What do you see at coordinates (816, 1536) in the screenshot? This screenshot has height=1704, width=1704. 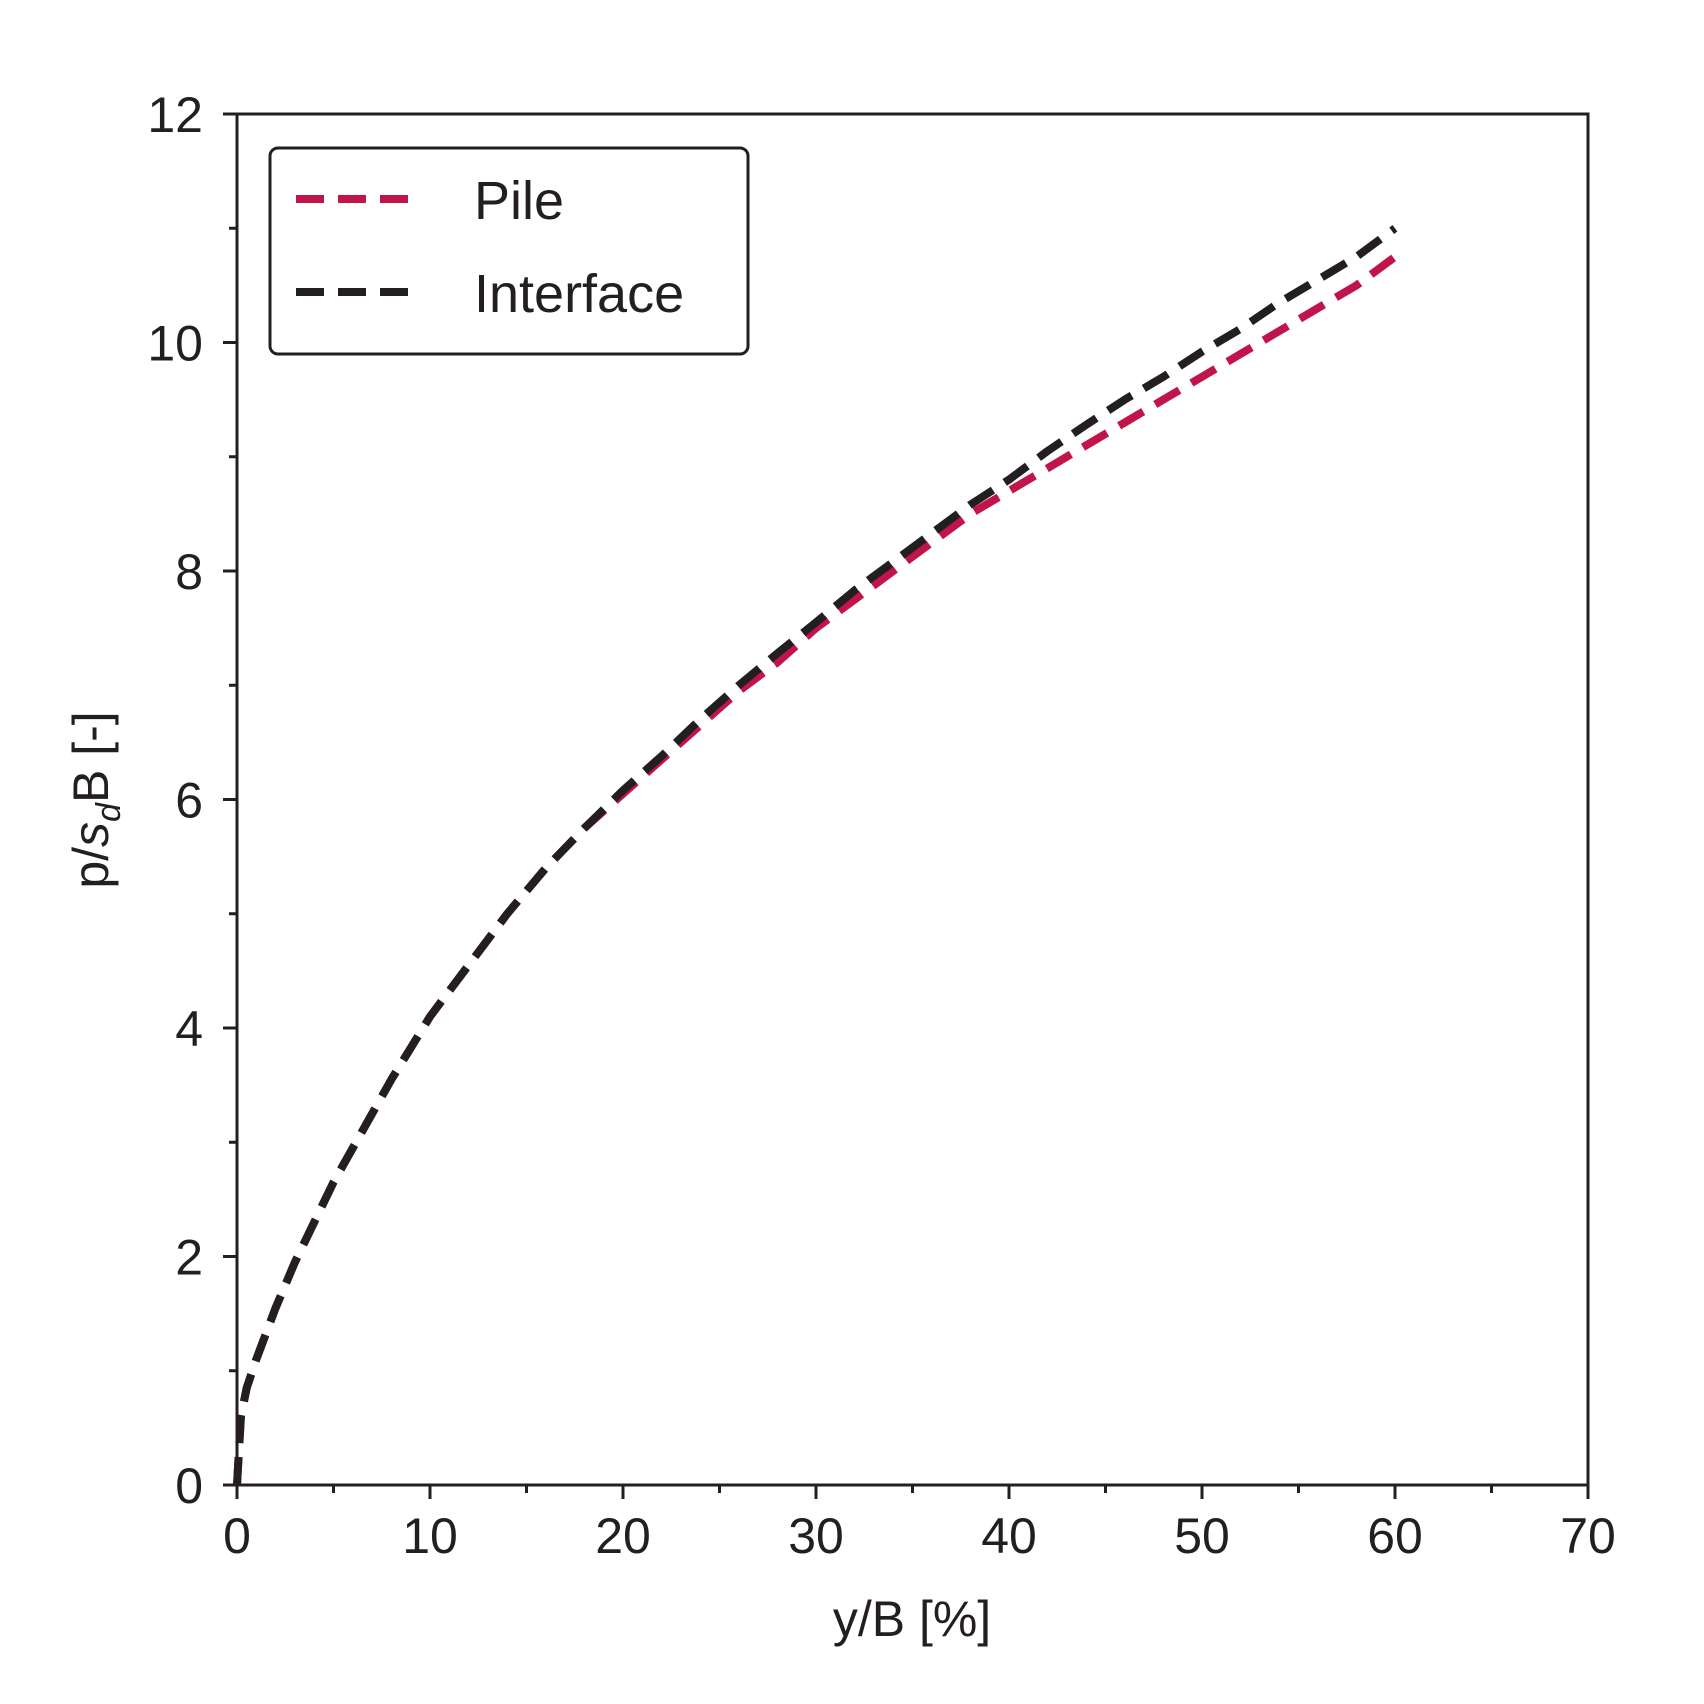 I see `x-tick-label: 30` at bounding box center [816, 1536].